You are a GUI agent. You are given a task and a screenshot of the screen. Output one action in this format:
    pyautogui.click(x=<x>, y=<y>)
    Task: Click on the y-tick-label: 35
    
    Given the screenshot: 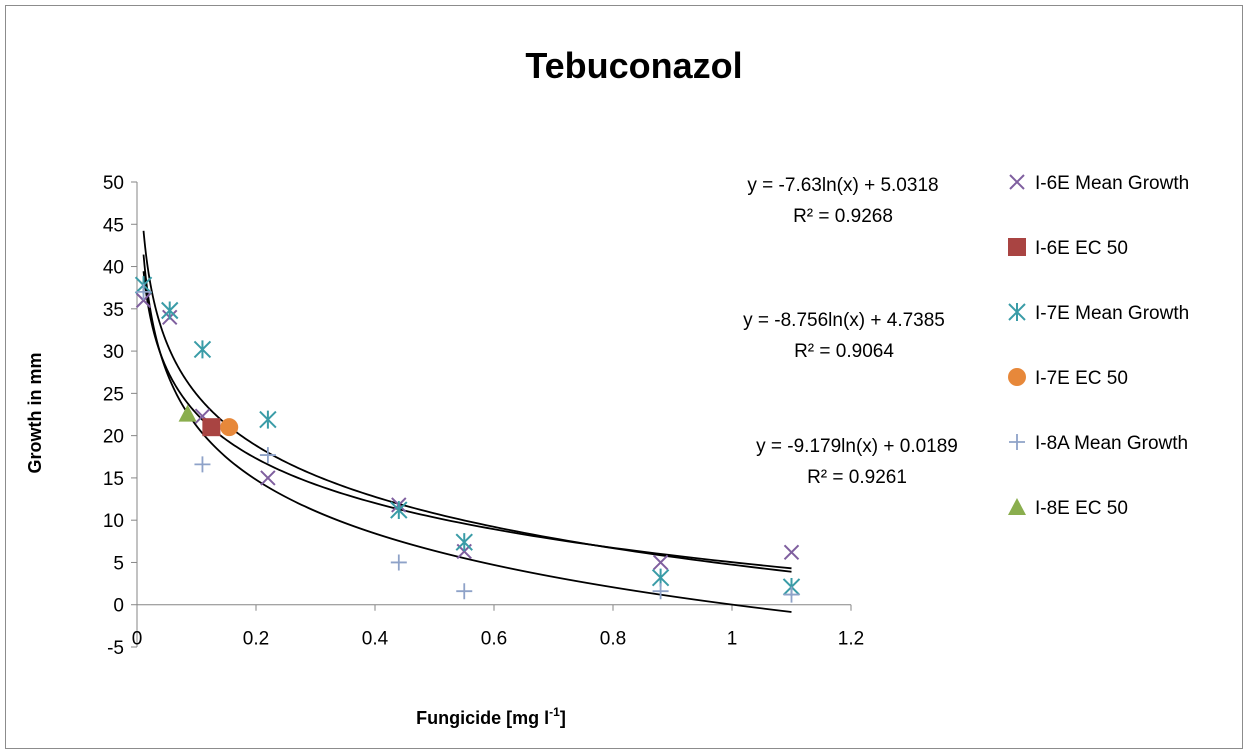 What is the action you would take?
    pyautogui.click(x=113, y=310)
    